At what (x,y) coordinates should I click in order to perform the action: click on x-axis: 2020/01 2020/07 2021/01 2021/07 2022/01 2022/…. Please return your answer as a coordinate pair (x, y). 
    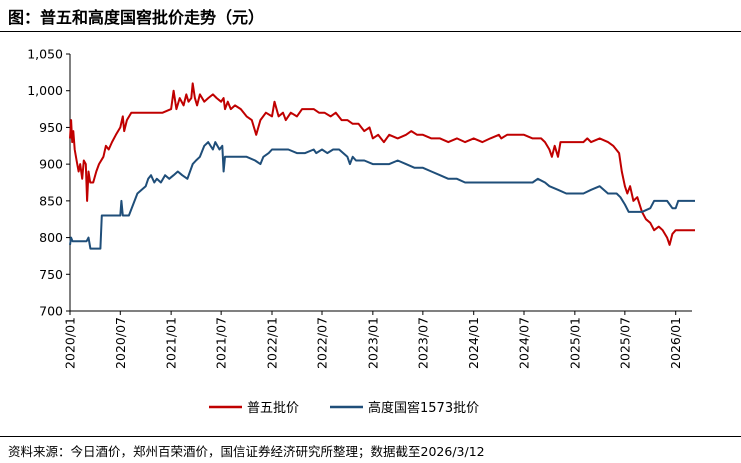
    Looking at the image, I should click on (377, 339).